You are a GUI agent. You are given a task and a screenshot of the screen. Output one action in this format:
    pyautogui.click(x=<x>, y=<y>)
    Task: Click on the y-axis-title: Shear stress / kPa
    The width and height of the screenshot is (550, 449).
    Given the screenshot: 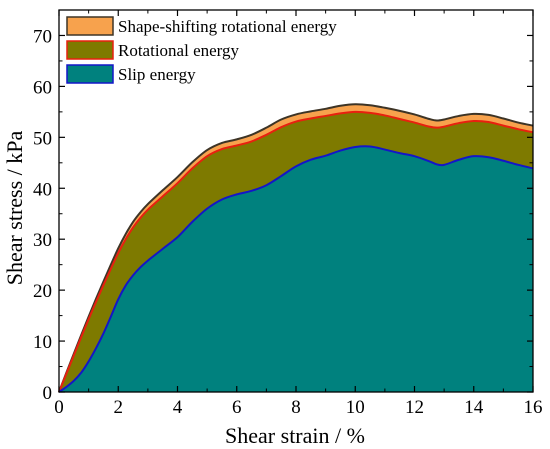 What is the action you would take?
    pyautogui.click(x=14, y=207)
    